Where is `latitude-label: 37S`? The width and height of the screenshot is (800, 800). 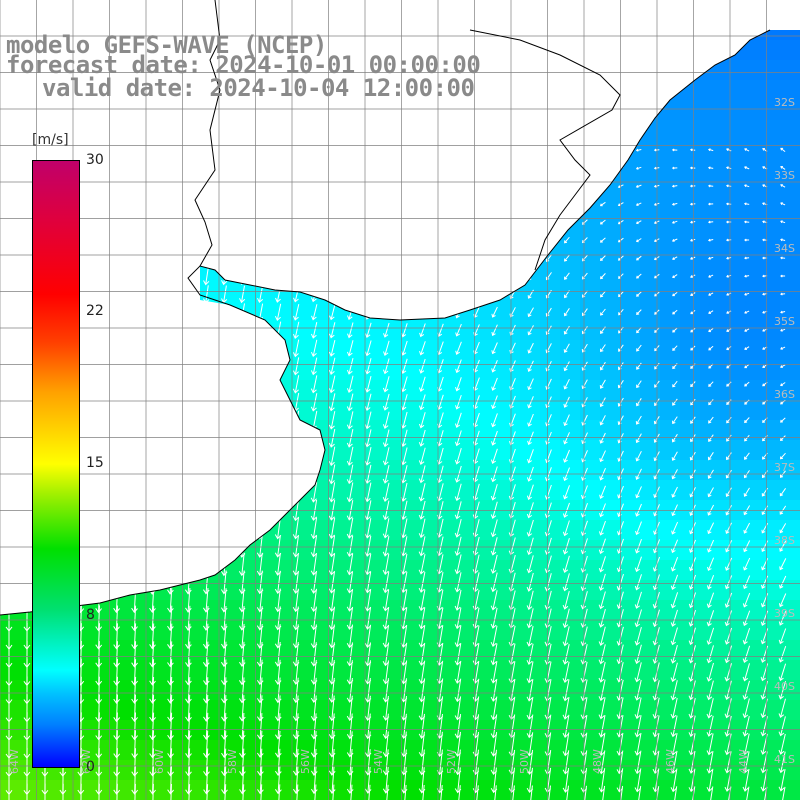
latitude-label: 37S is located at coordinates (784, 467).